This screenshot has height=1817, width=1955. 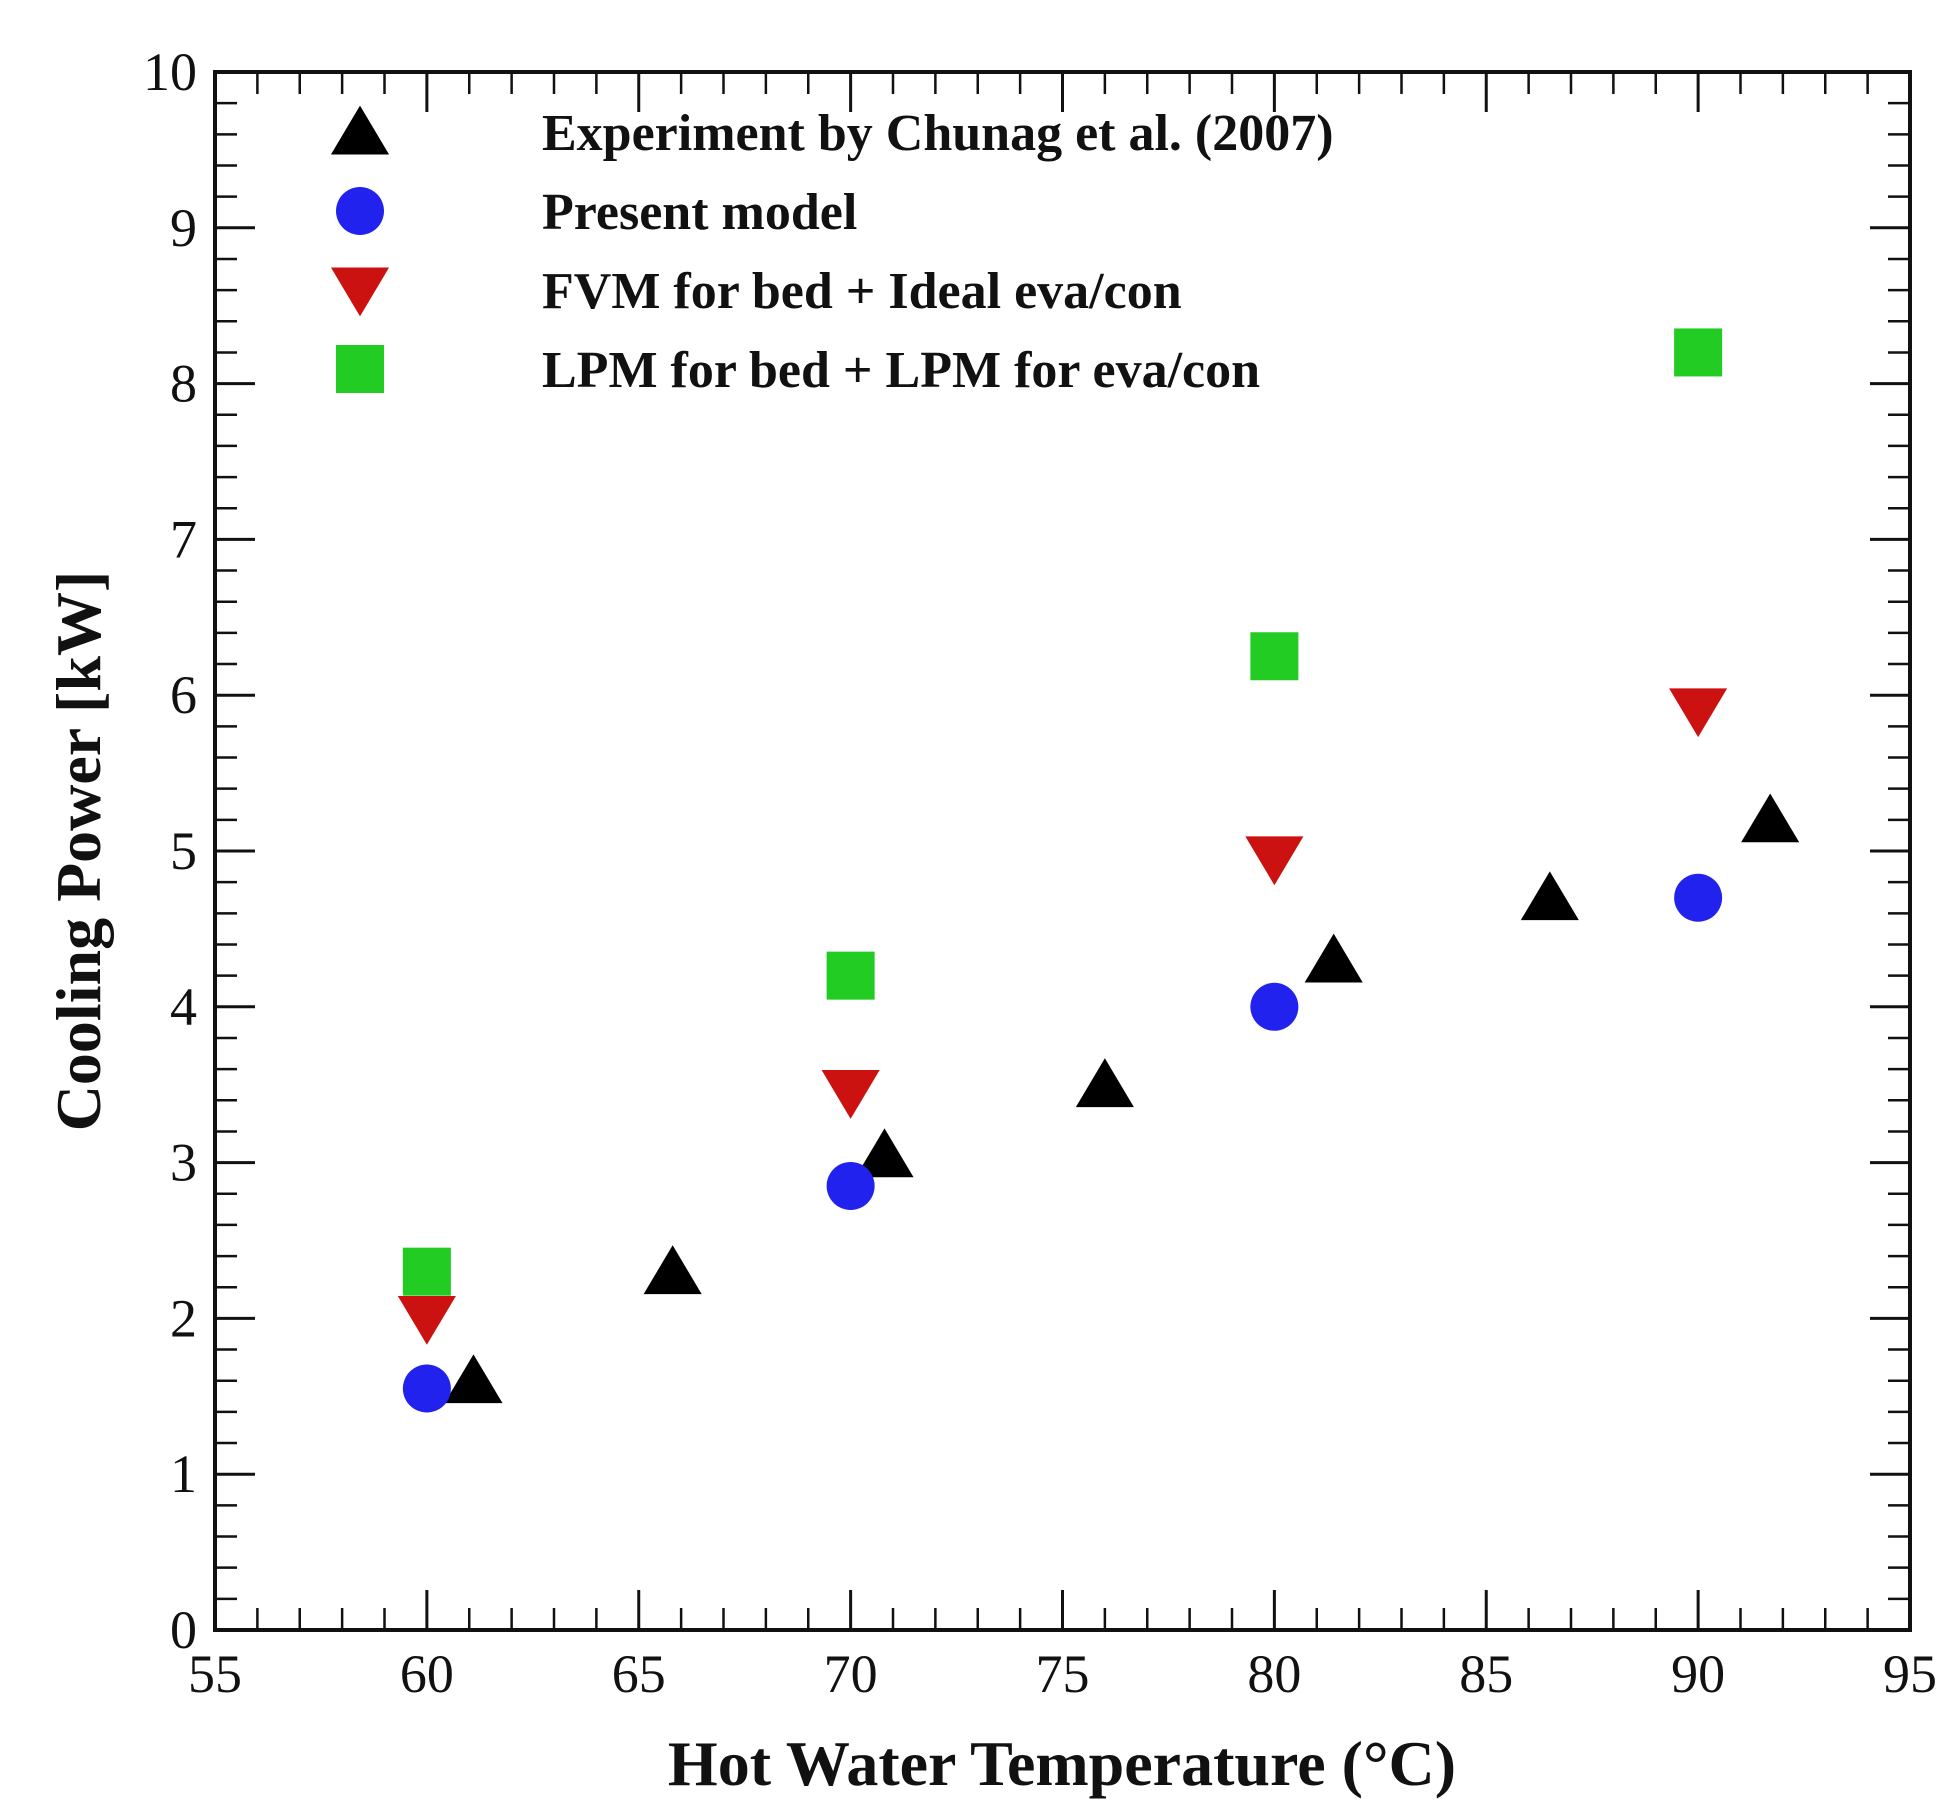 I want to click on legend-item: FVM for bed + Ideal eva/con, so click(x=756, y=291).